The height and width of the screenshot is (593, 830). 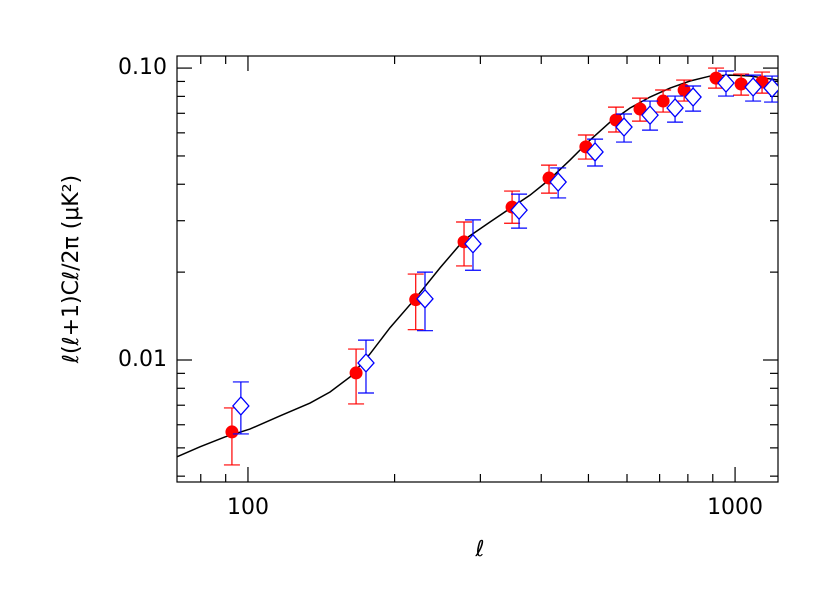 What do you see at coordinates (142, 359) in the screenshot?
I see `y-tick-label: 0.01` at bounding box center [142, 359].